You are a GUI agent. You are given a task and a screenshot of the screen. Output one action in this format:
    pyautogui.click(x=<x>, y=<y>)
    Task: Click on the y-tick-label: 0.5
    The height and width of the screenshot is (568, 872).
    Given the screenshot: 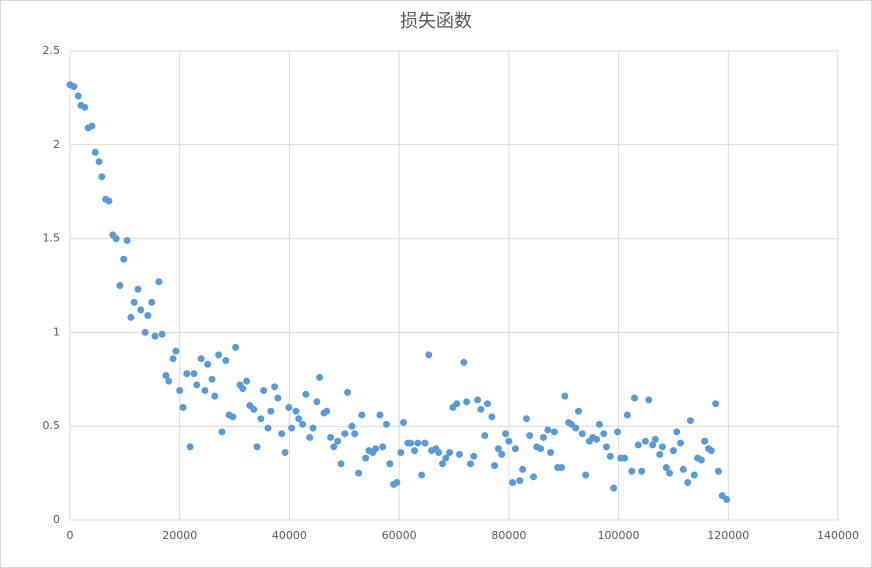 What is the action you would take?
    pyautogui.click(x=52, y=425)
    